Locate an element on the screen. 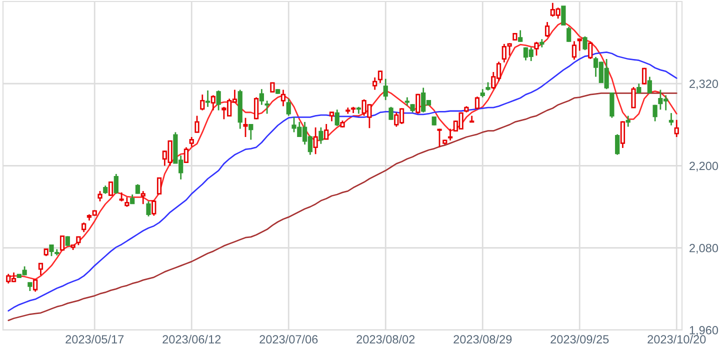 This screenshot has width=722, height=348. x-tick-label: 2023/08/29 is located at coordinates (483, 339).